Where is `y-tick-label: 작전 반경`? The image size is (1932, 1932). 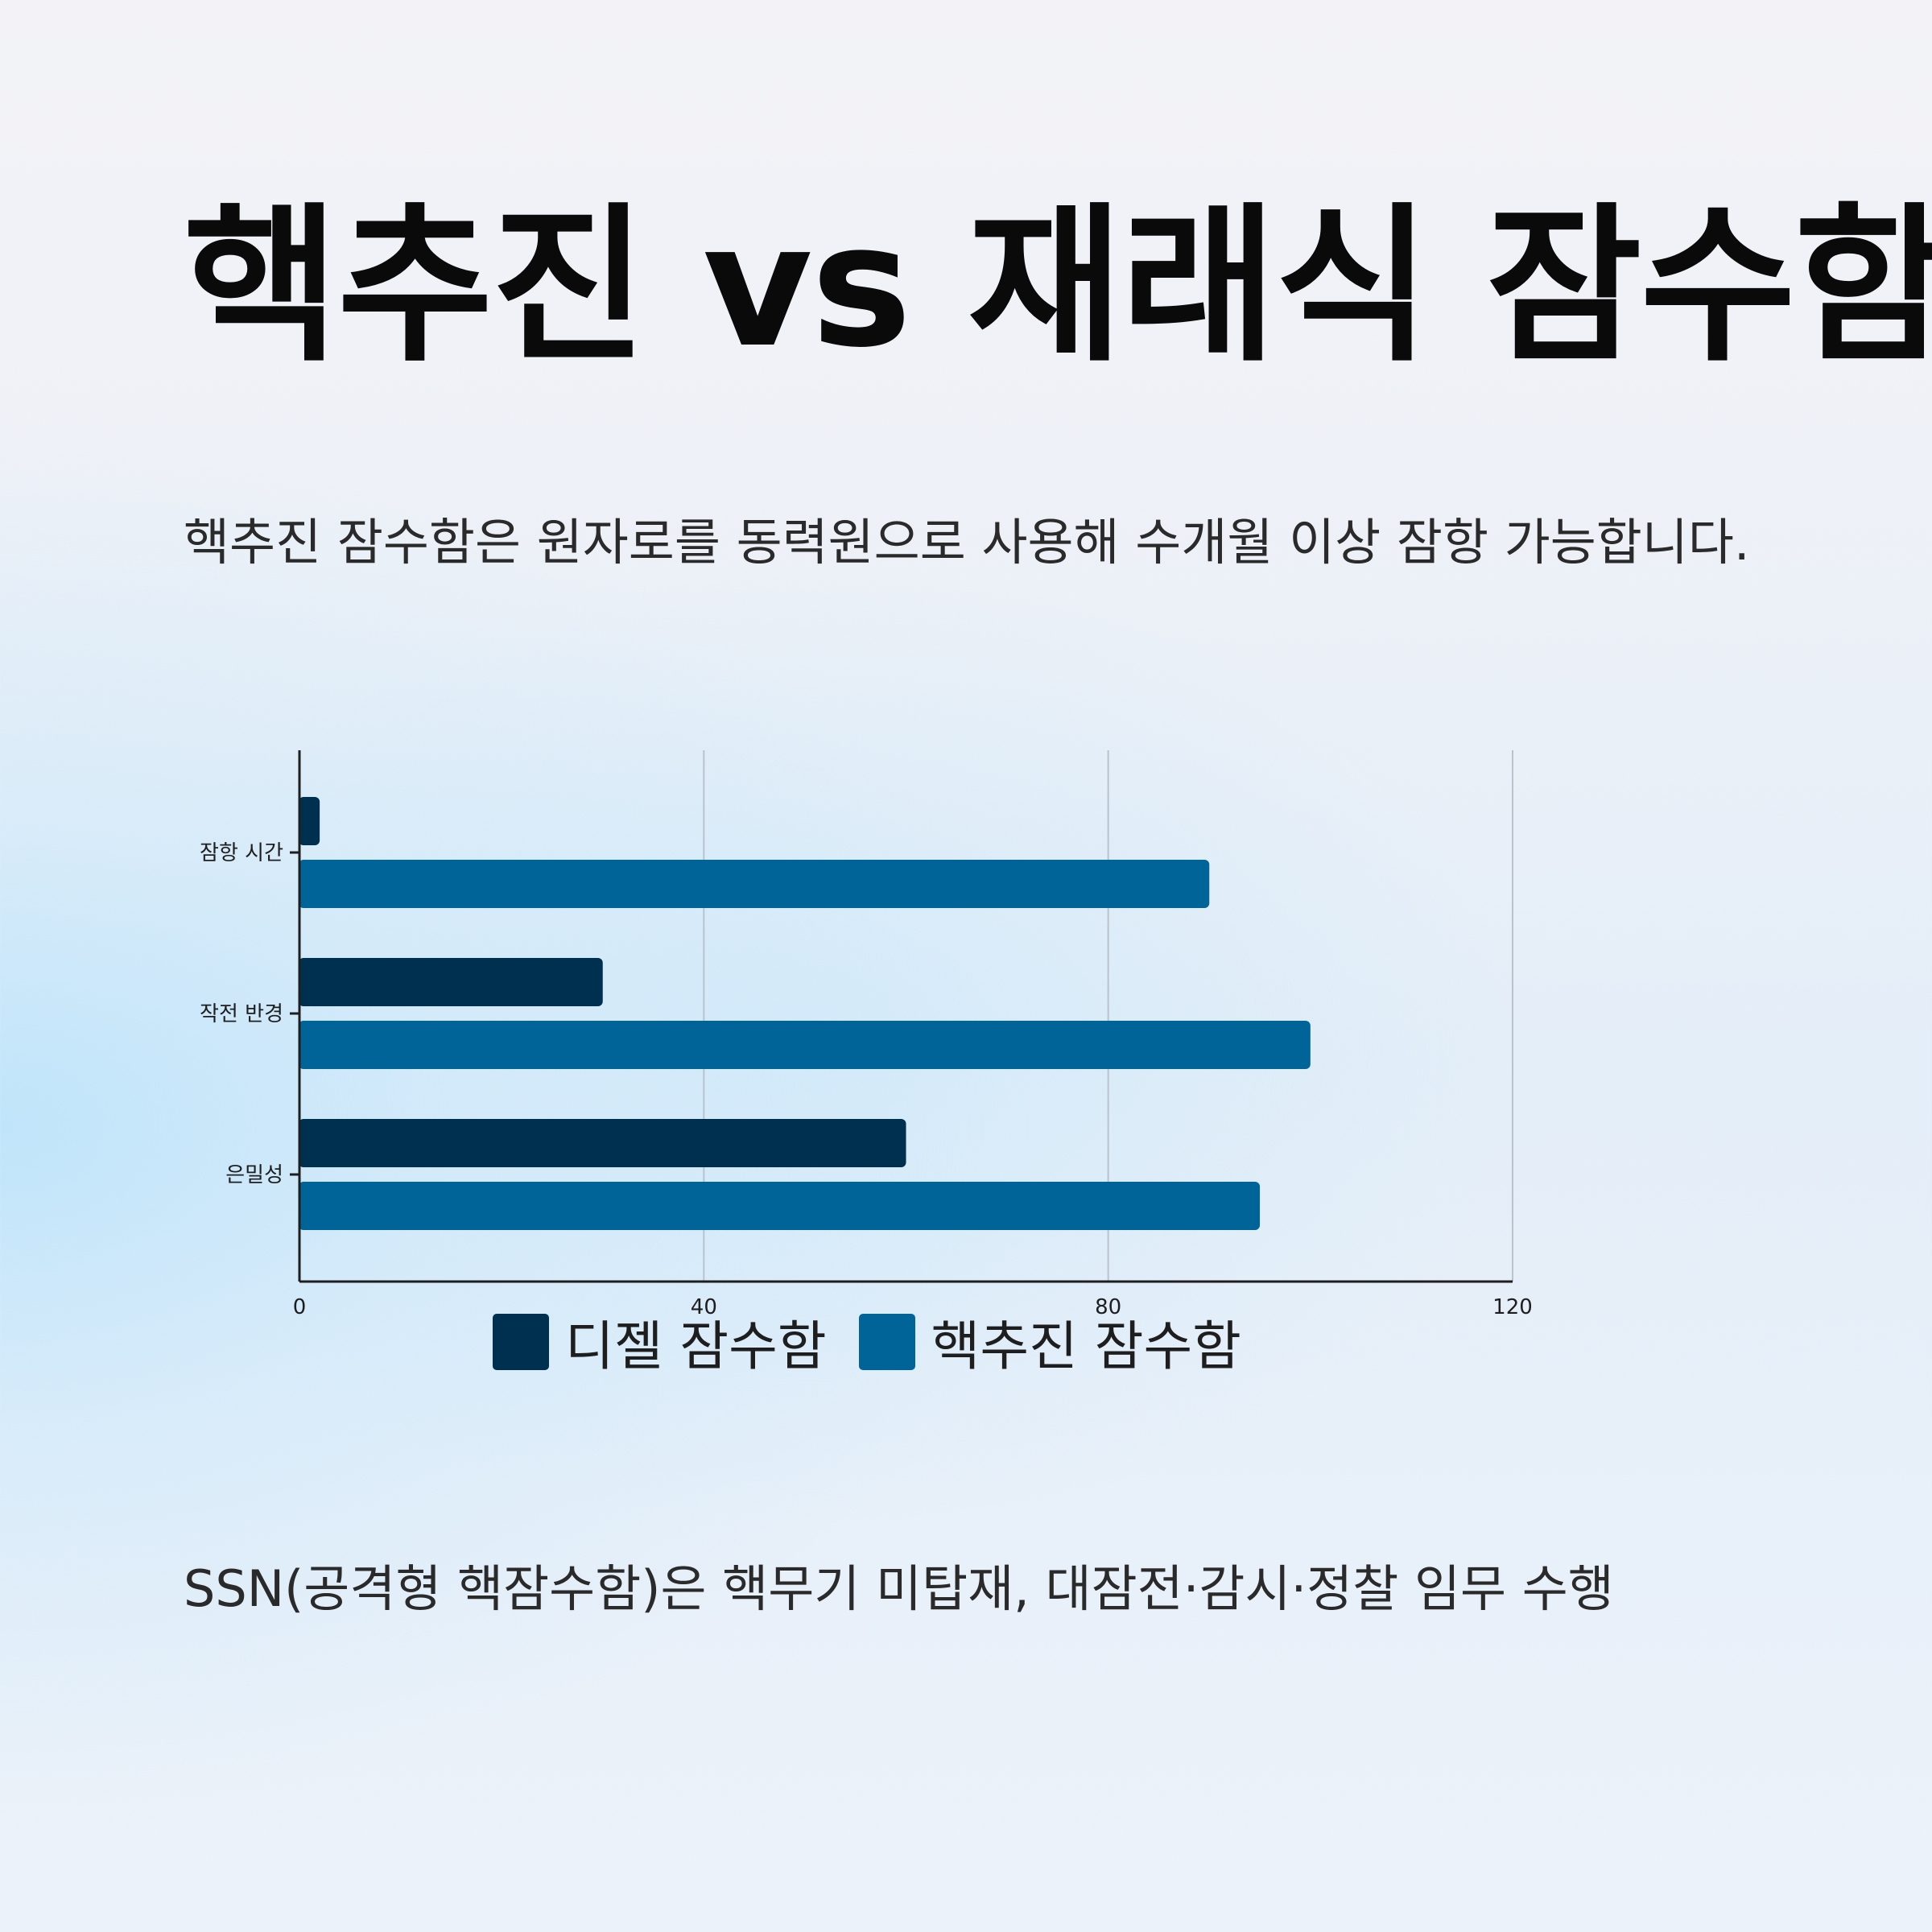
y-tick-label: 작전 반경 is located at coordinates (242, 1014).